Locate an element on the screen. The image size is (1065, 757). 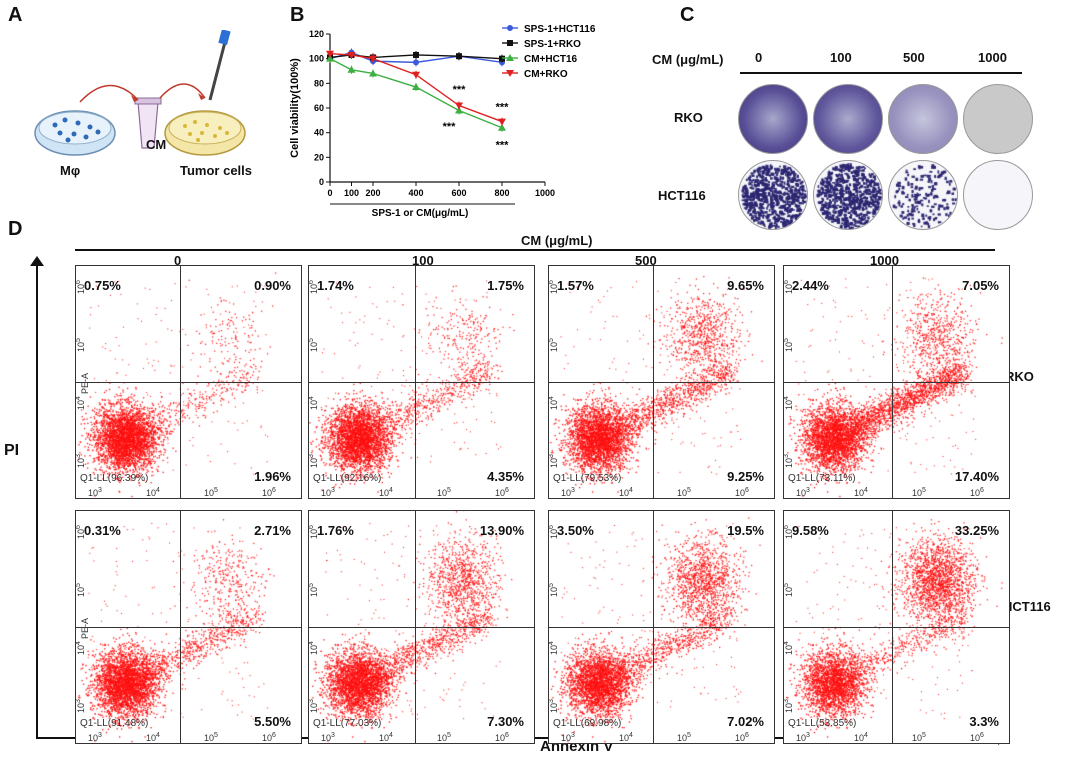
quadrant-ll-label: Q1-LL(96.39%) is located at coordinates (114, 478).